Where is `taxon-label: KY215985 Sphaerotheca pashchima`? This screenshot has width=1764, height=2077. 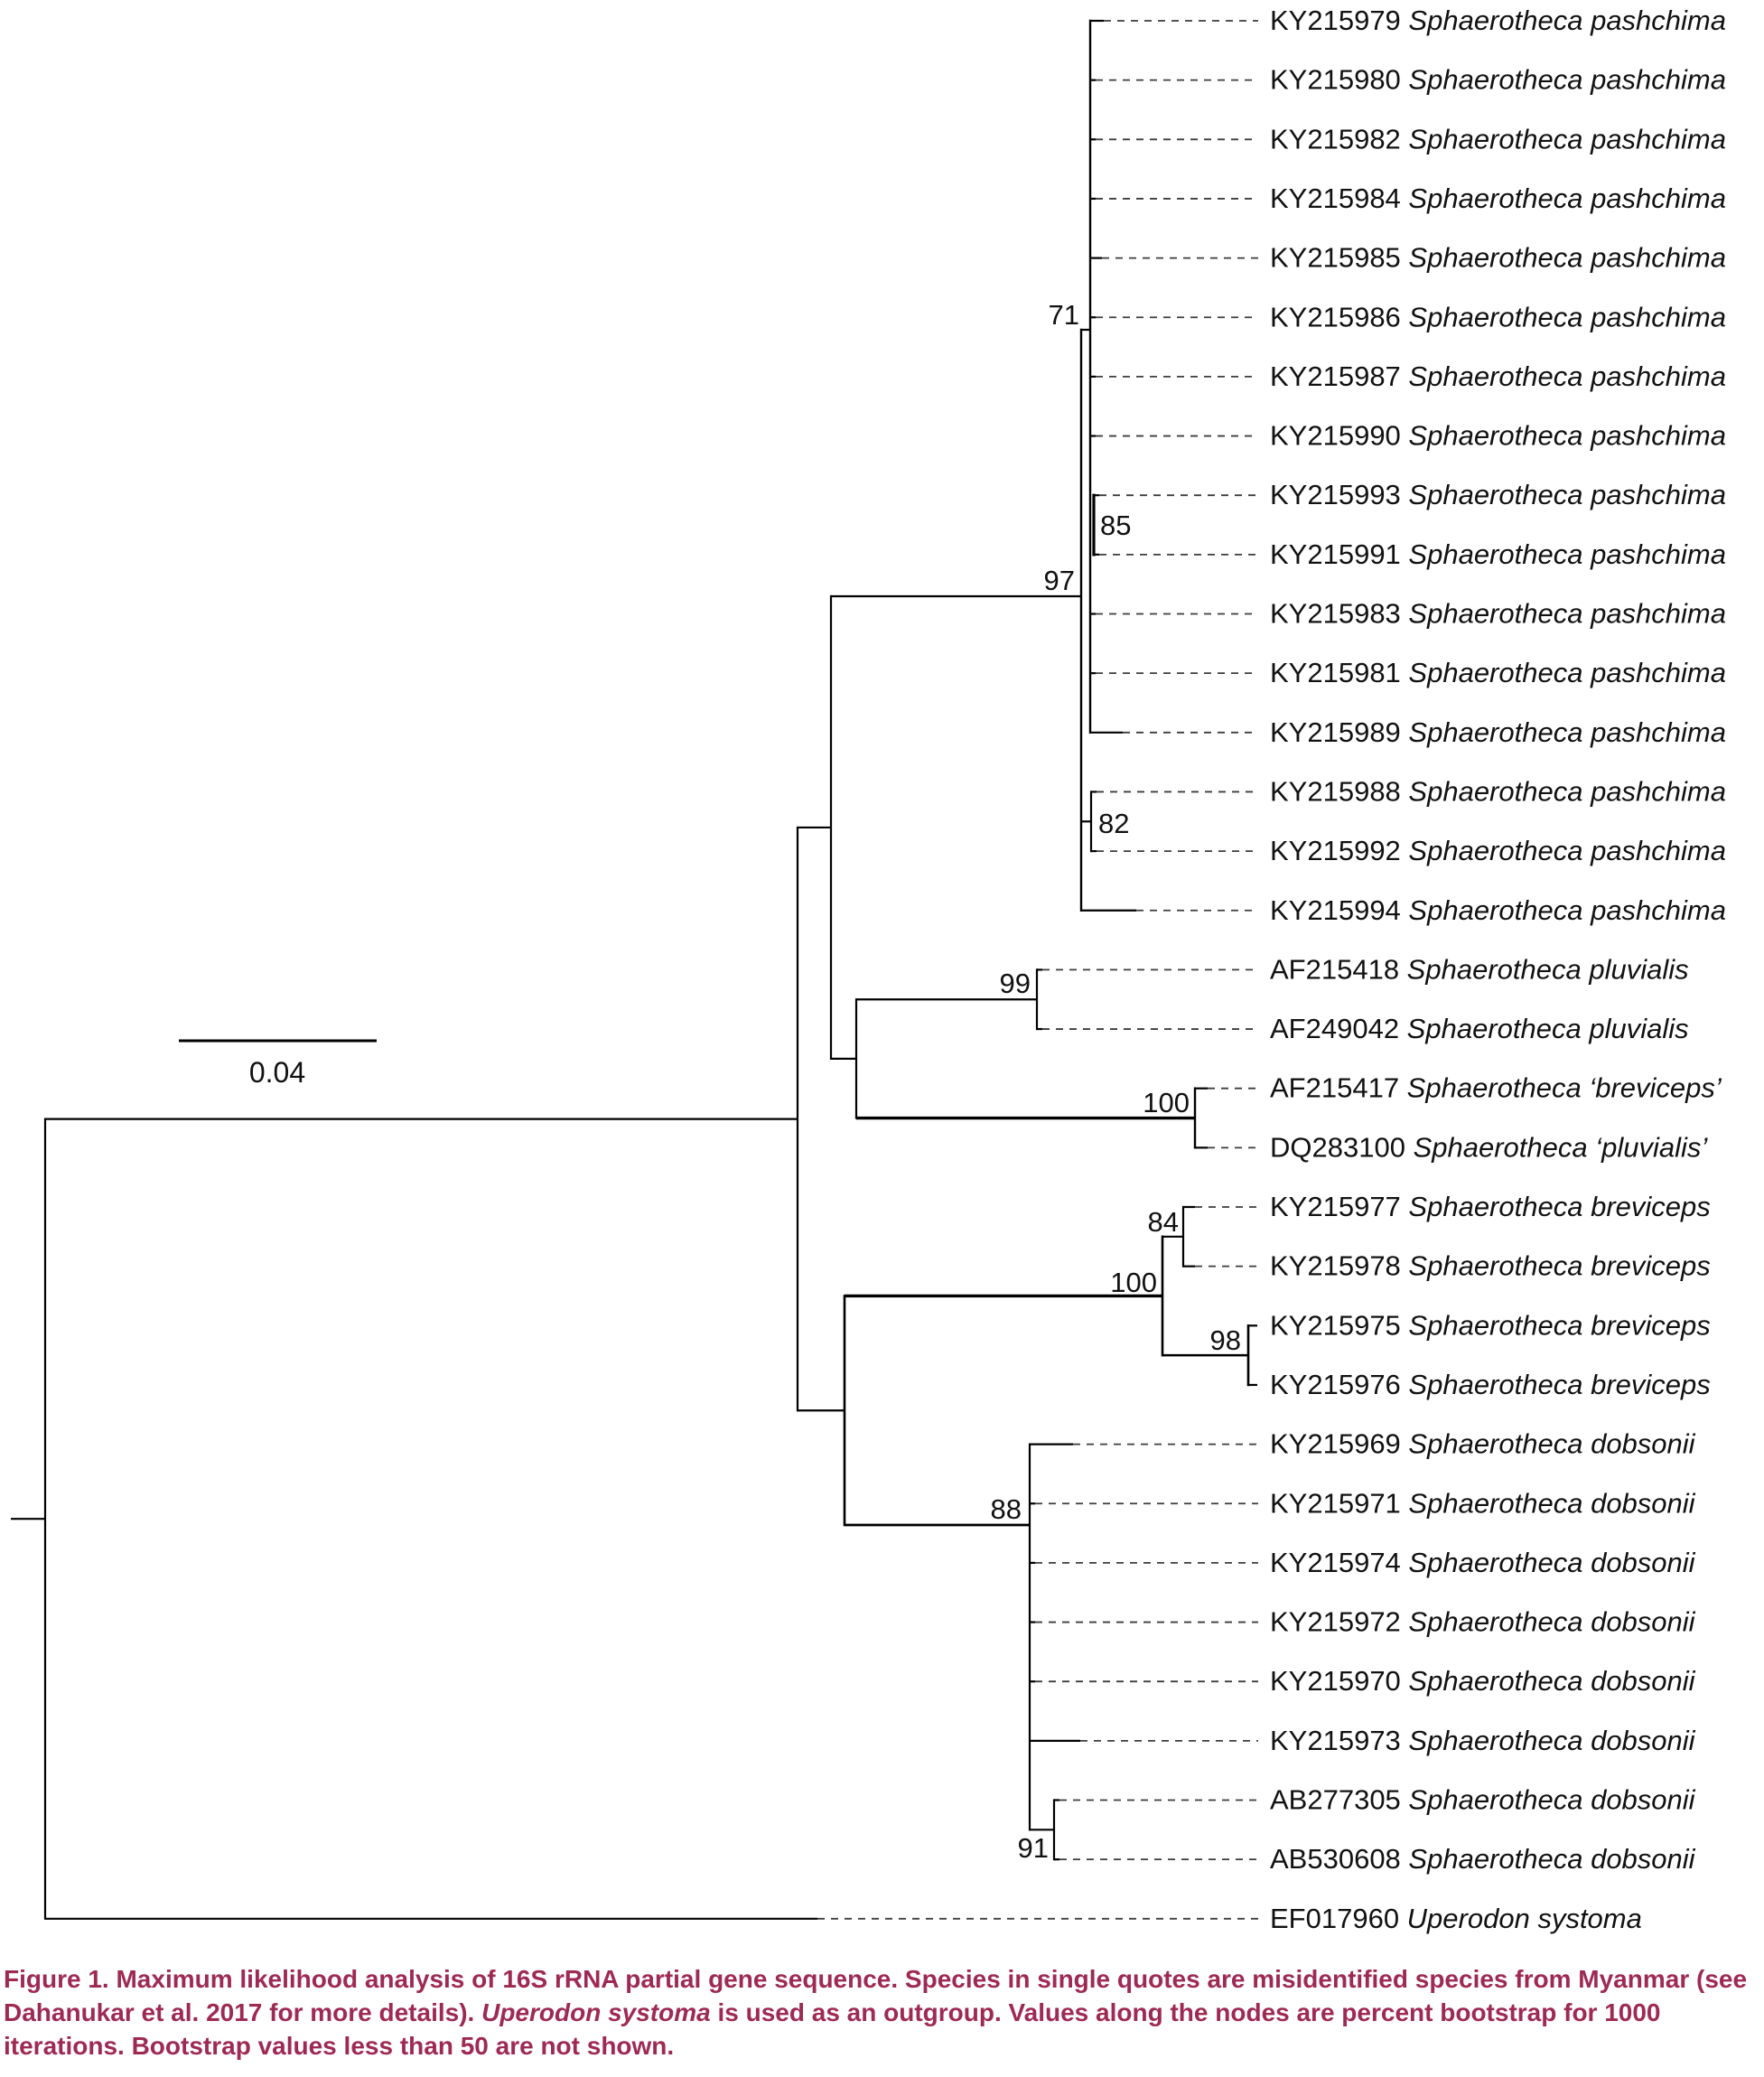
taxon-label: KY215985 Sphaerotheca pashchima is located at coordinates (1498, 258).